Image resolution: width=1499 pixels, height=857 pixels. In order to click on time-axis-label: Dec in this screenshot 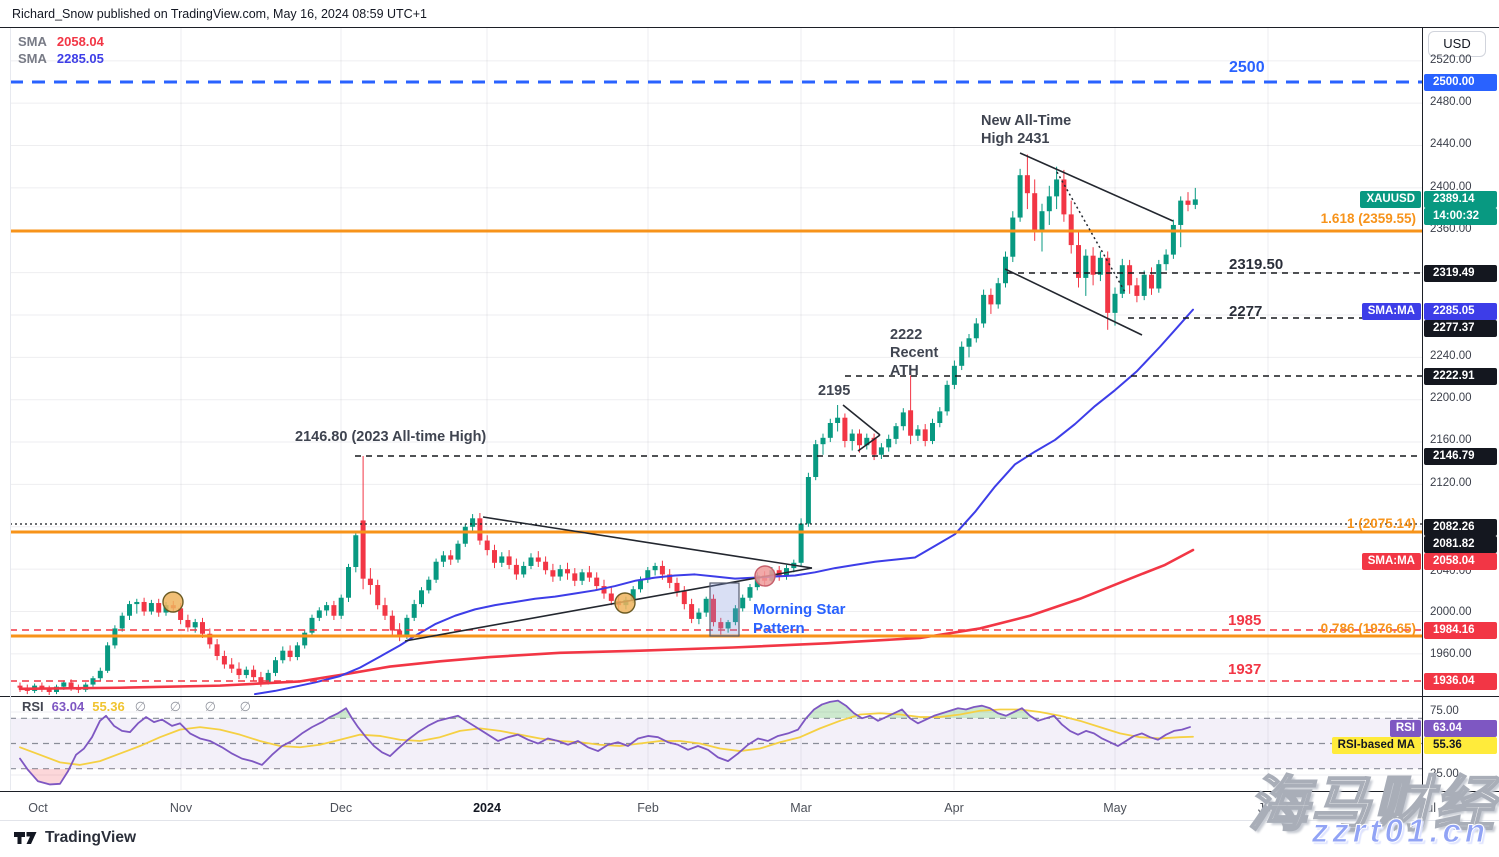, I will do `click(341, 808)`.